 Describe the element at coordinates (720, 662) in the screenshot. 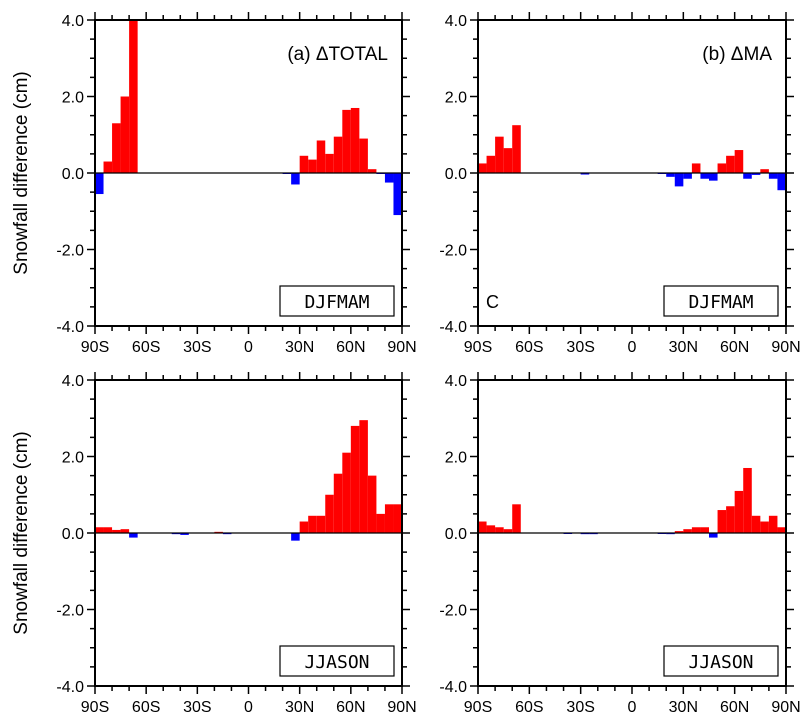

I see `season-label: JJASON` at that location.